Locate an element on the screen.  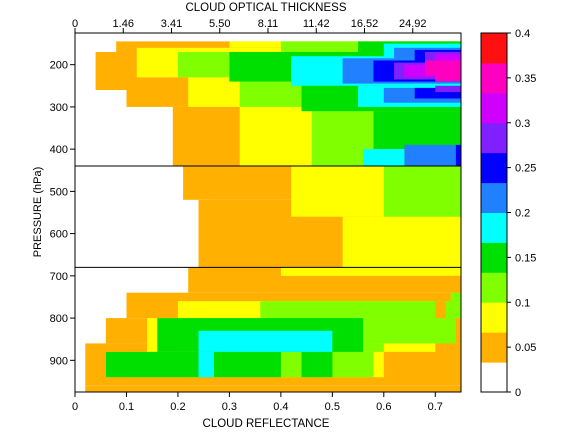
y-axis-label: PRESSURE (hPa) is located at coordinates (38, 212).